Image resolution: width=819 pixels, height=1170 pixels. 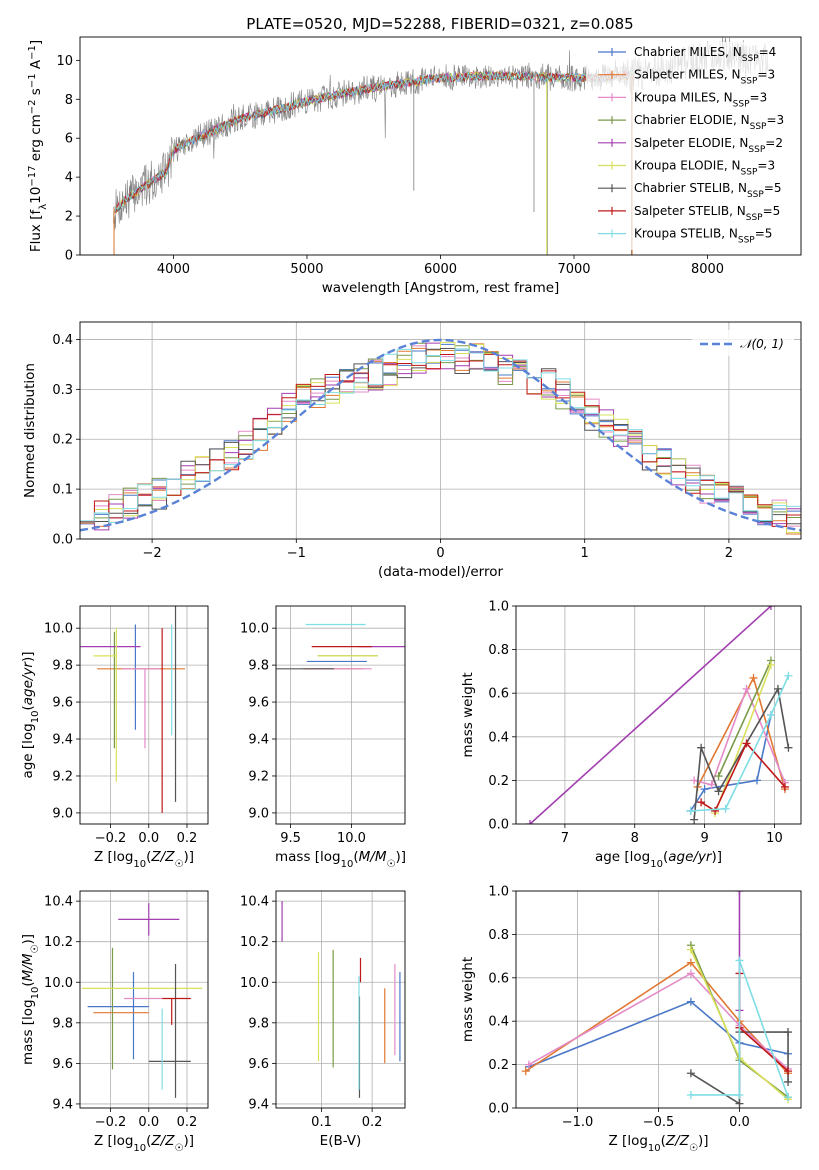 What do you see at coordinates (258, 776) in the screenshot?
I see `y-tick-label: 9.2` at bounding box center [258, 776].